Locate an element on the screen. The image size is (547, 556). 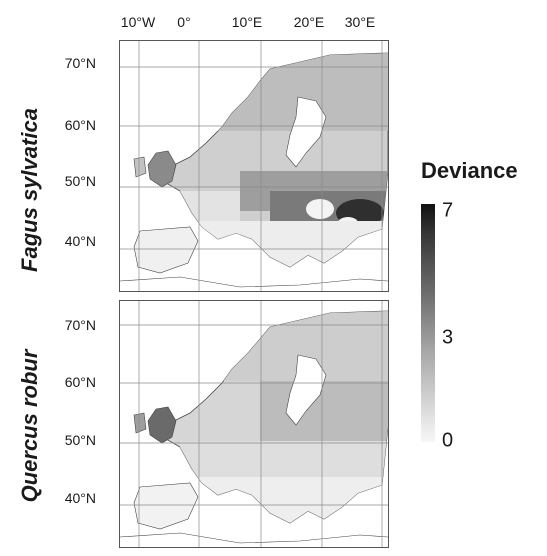
british-isles-b is located at coordinates (162, 425).